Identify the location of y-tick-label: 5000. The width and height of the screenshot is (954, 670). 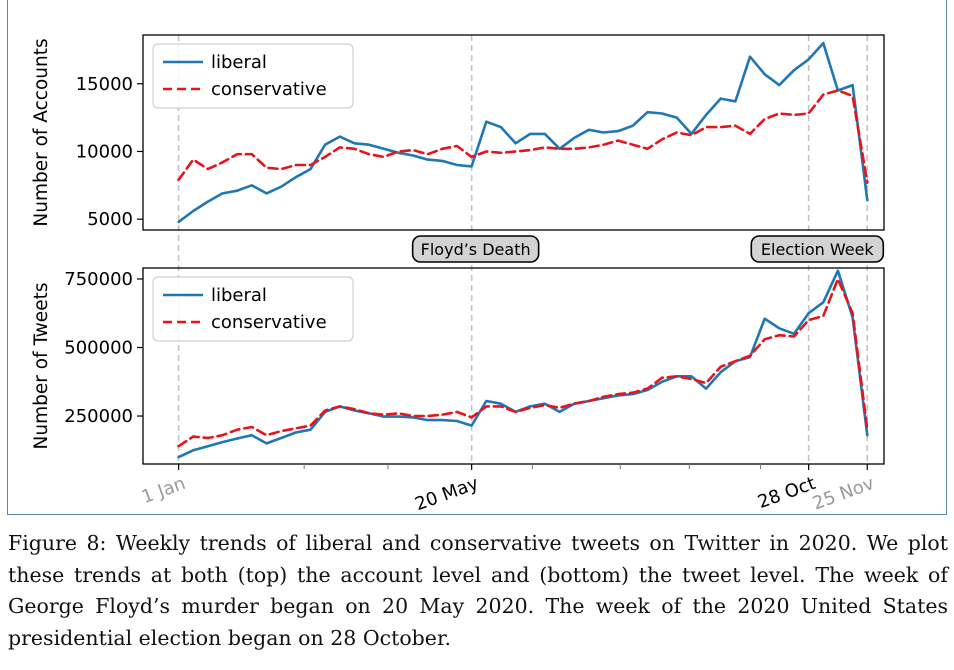
(110, 219).